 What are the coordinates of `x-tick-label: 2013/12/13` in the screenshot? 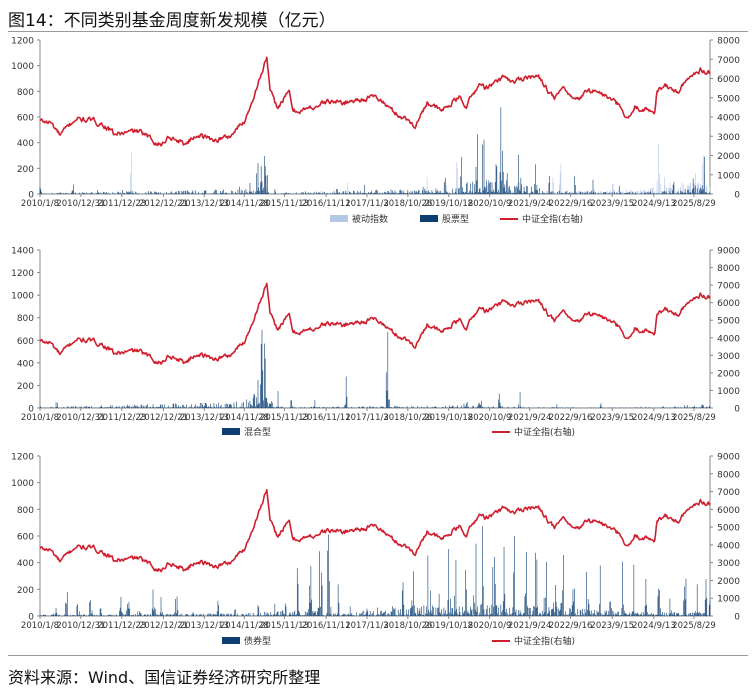 It's located at (204, 204).